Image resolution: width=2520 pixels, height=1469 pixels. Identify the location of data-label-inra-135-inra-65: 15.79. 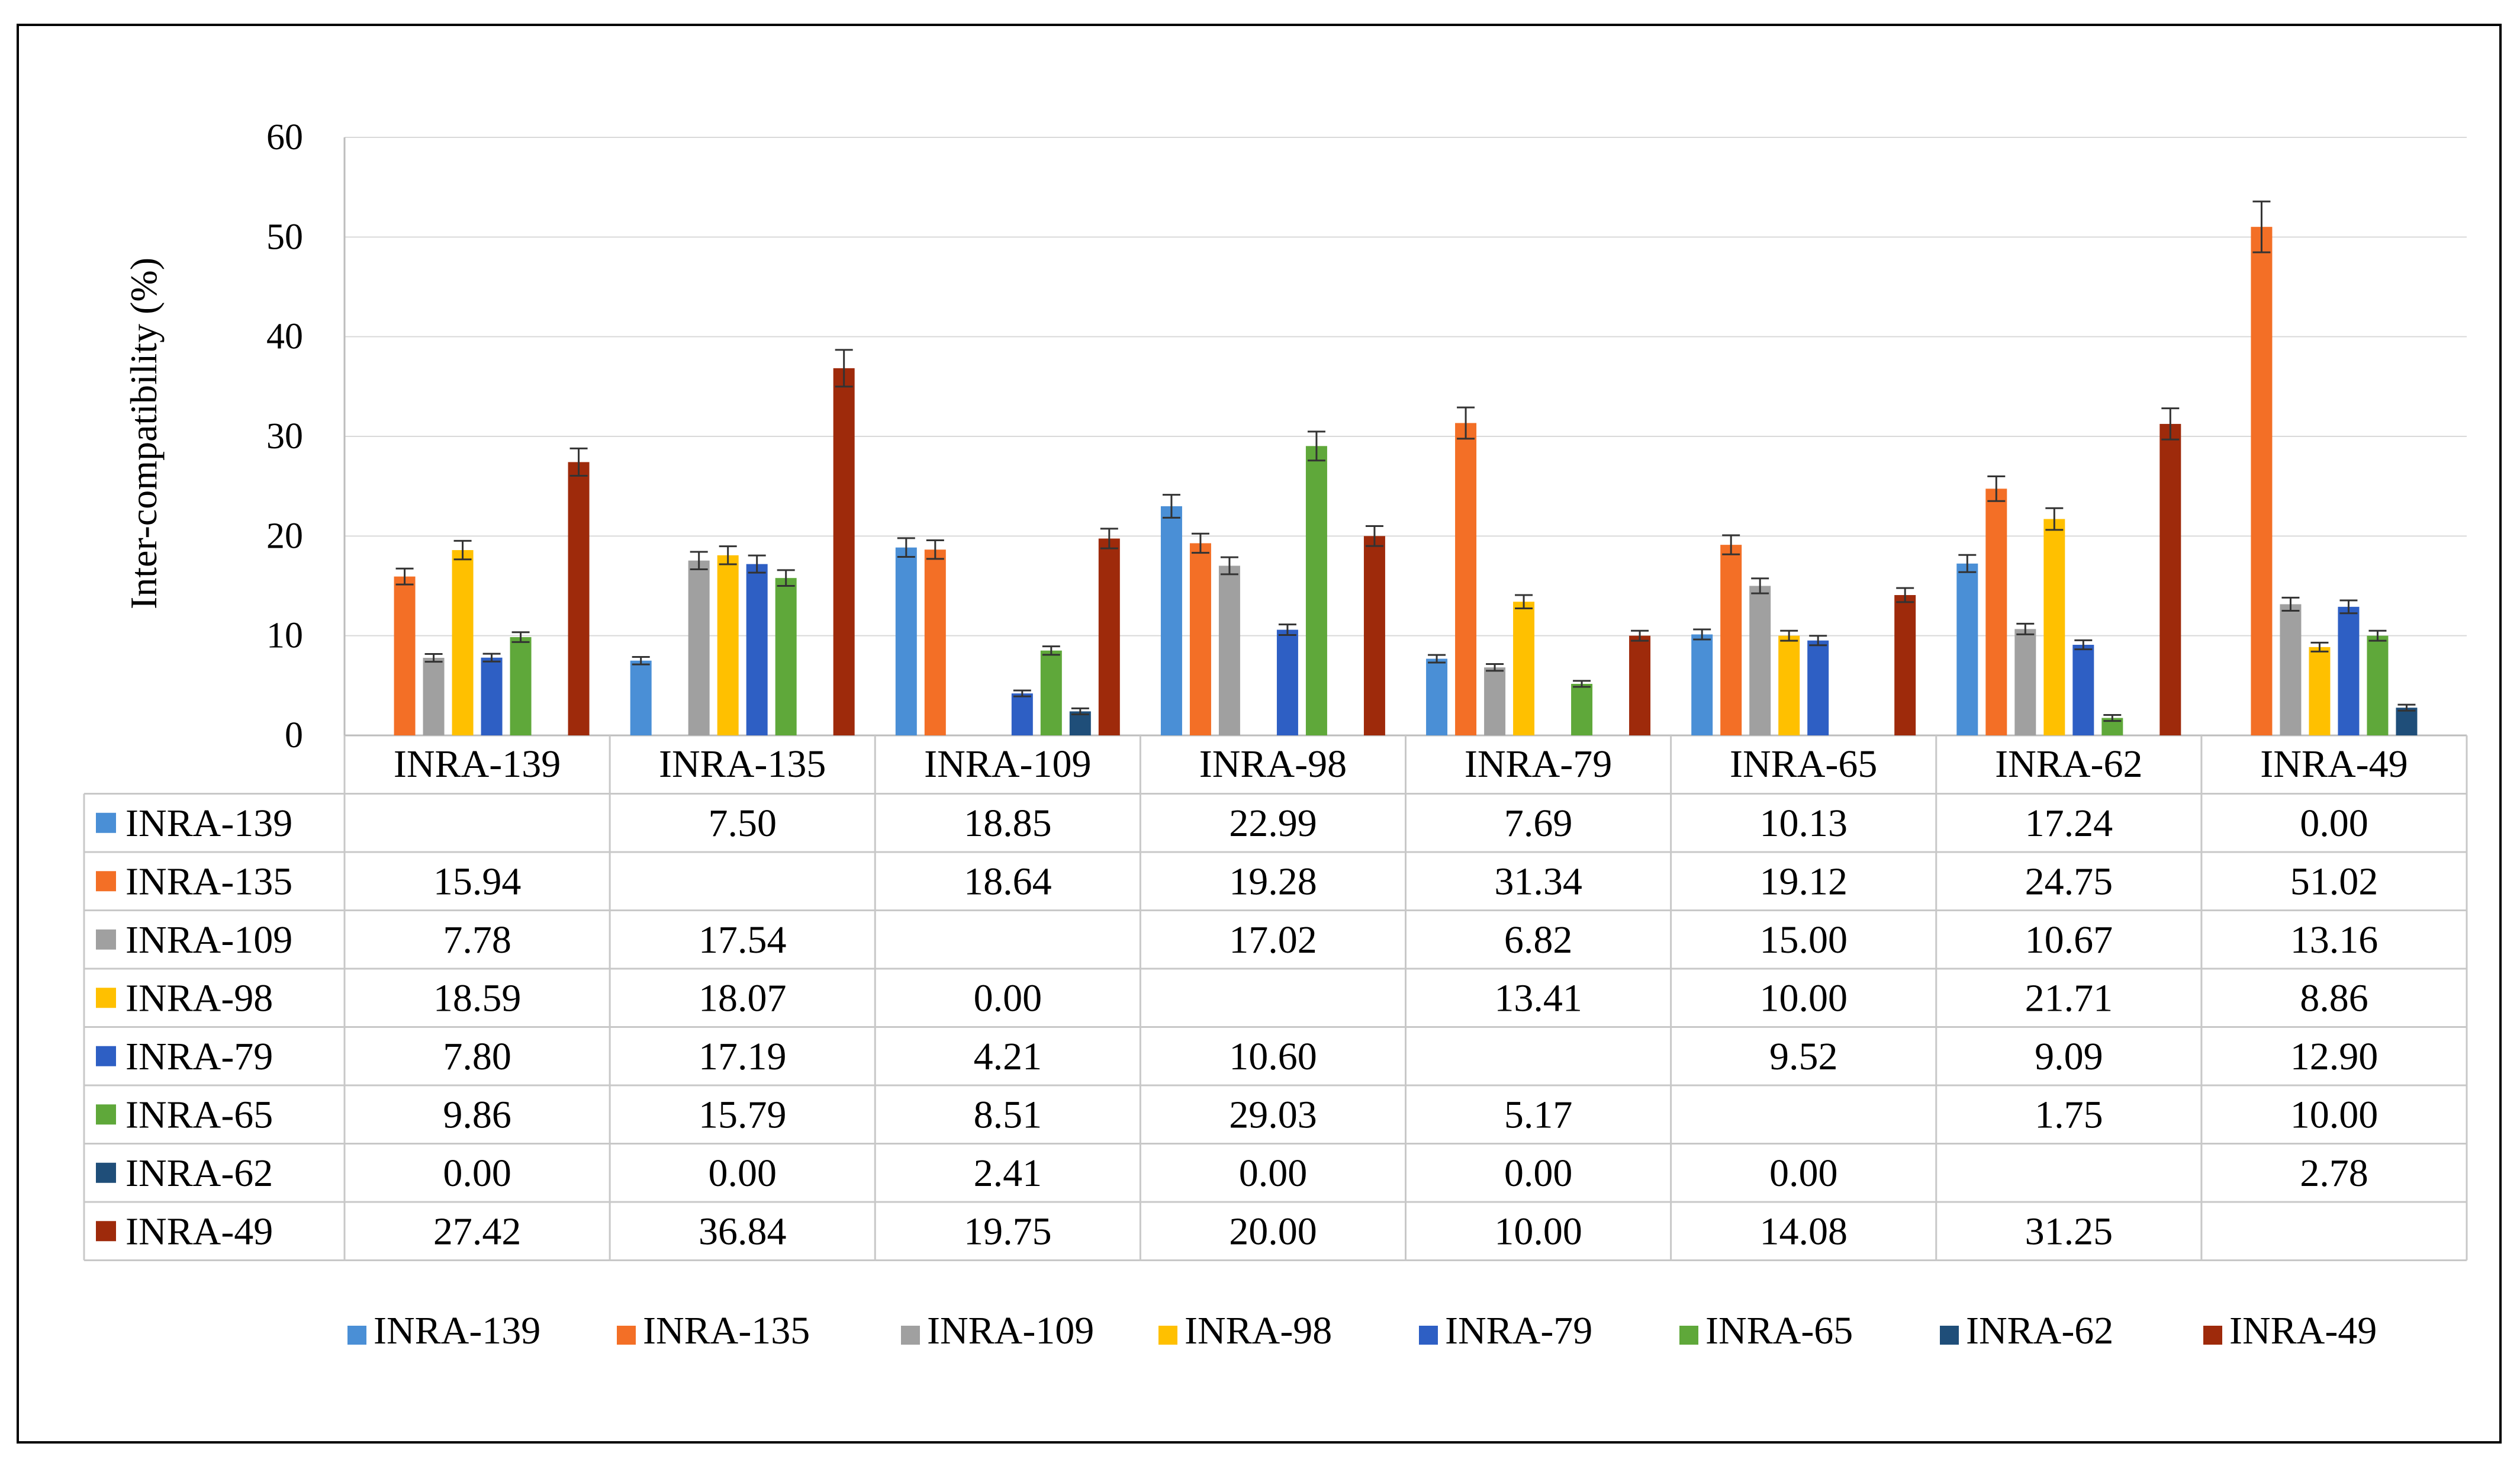
(743, 1114).